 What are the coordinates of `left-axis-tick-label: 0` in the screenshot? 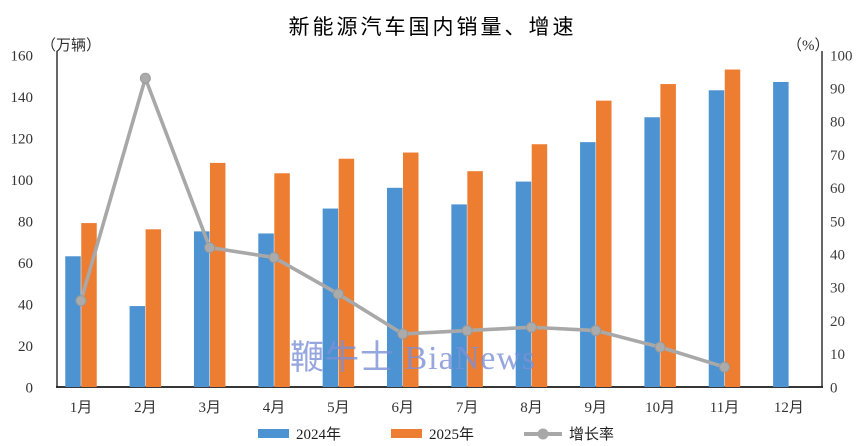 It's located at (30, 388).